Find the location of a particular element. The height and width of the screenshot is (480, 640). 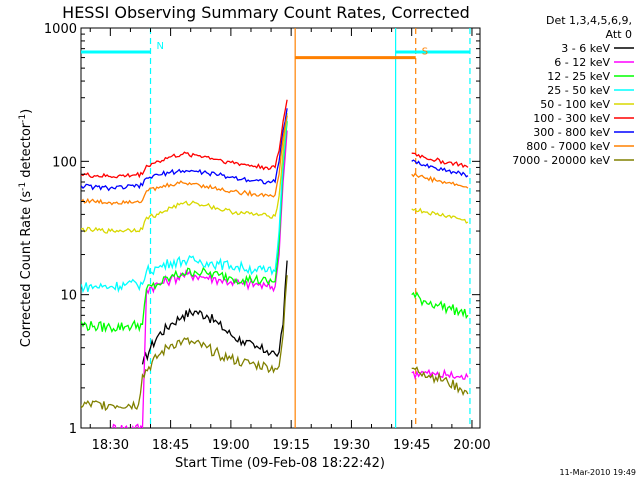

y-tick-label: 1000 is located at coordinates (60, 29).